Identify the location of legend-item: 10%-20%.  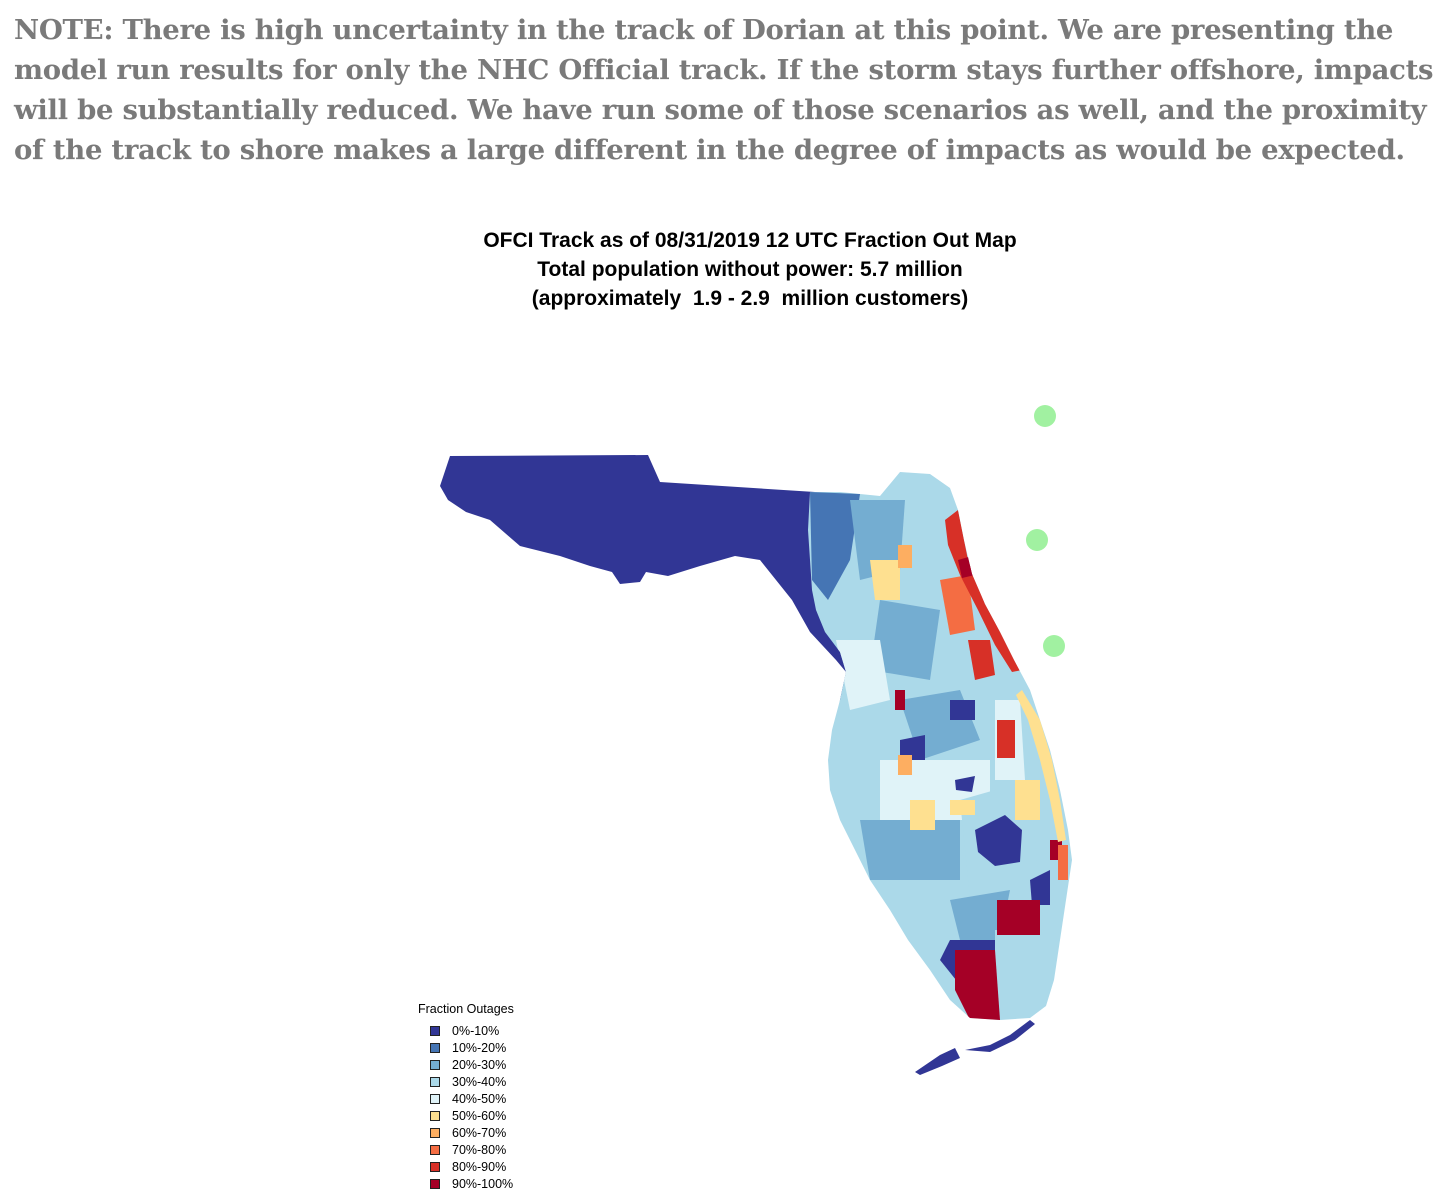
(466, 1047).